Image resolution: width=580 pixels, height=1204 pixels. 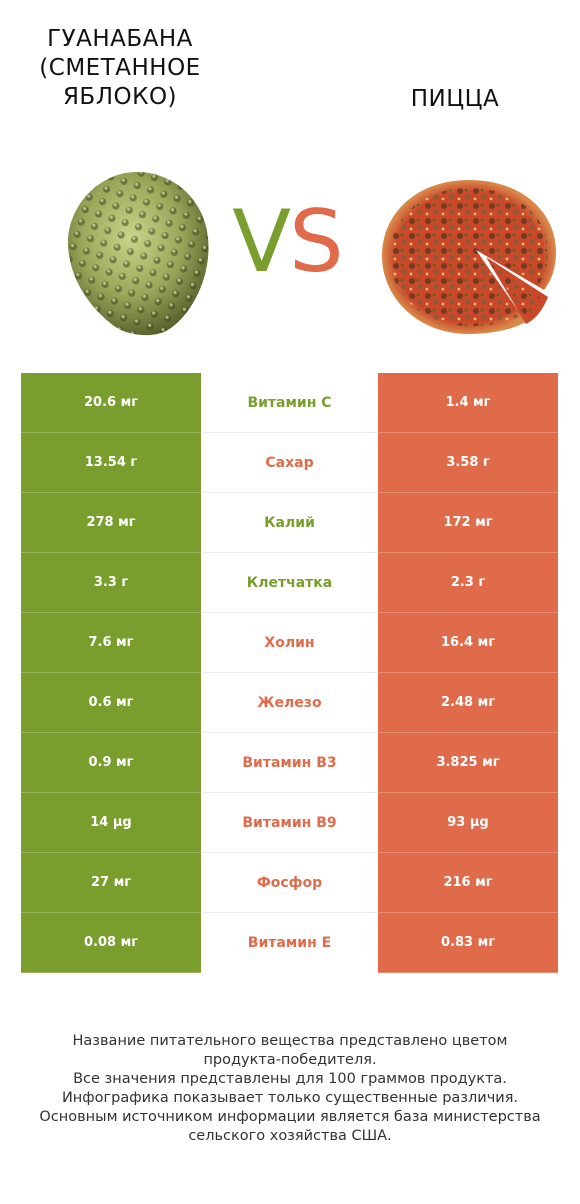 What do you see at coordinates (316, 242) in the screenshot?
I see `vs-s: S` at bounding box center [316, 242].